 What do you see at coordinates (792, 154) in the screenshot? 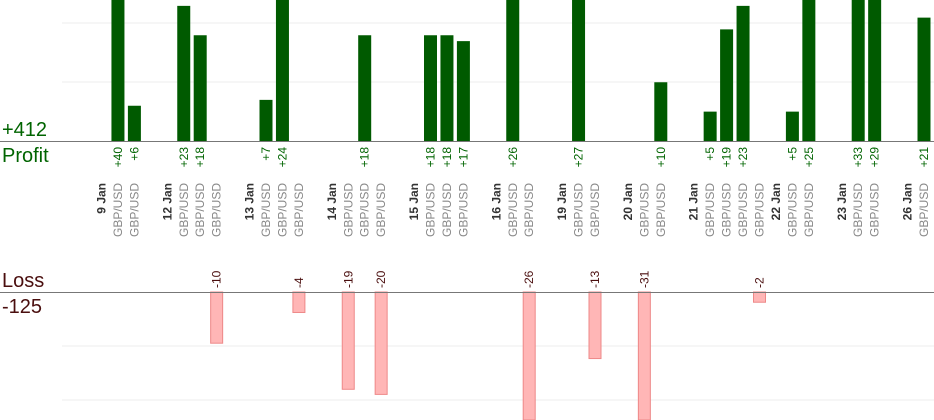
I see `profit-value-label: +5` at bounding box center [792, 154].